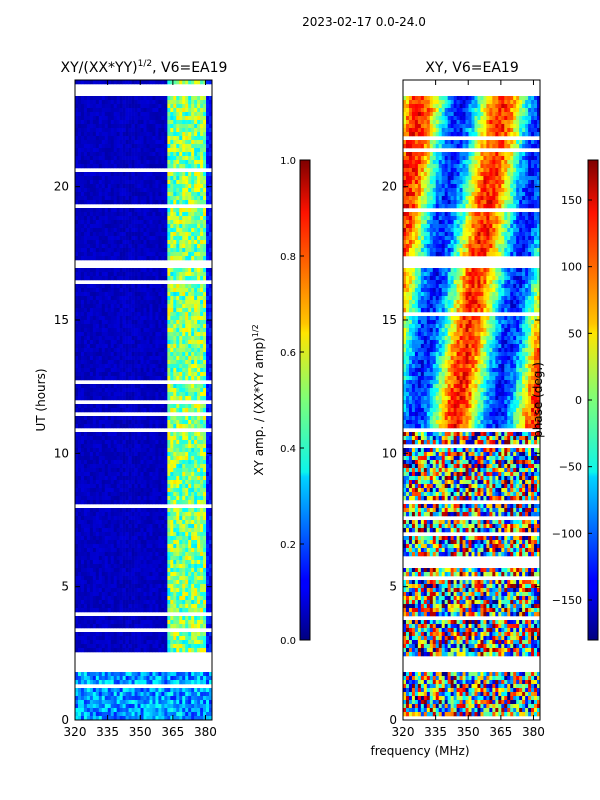  What do you see at coordinates (570, 467) in the screenshot?
I see `colorbar-tick-label: −50` at bounding box center [570, 467].